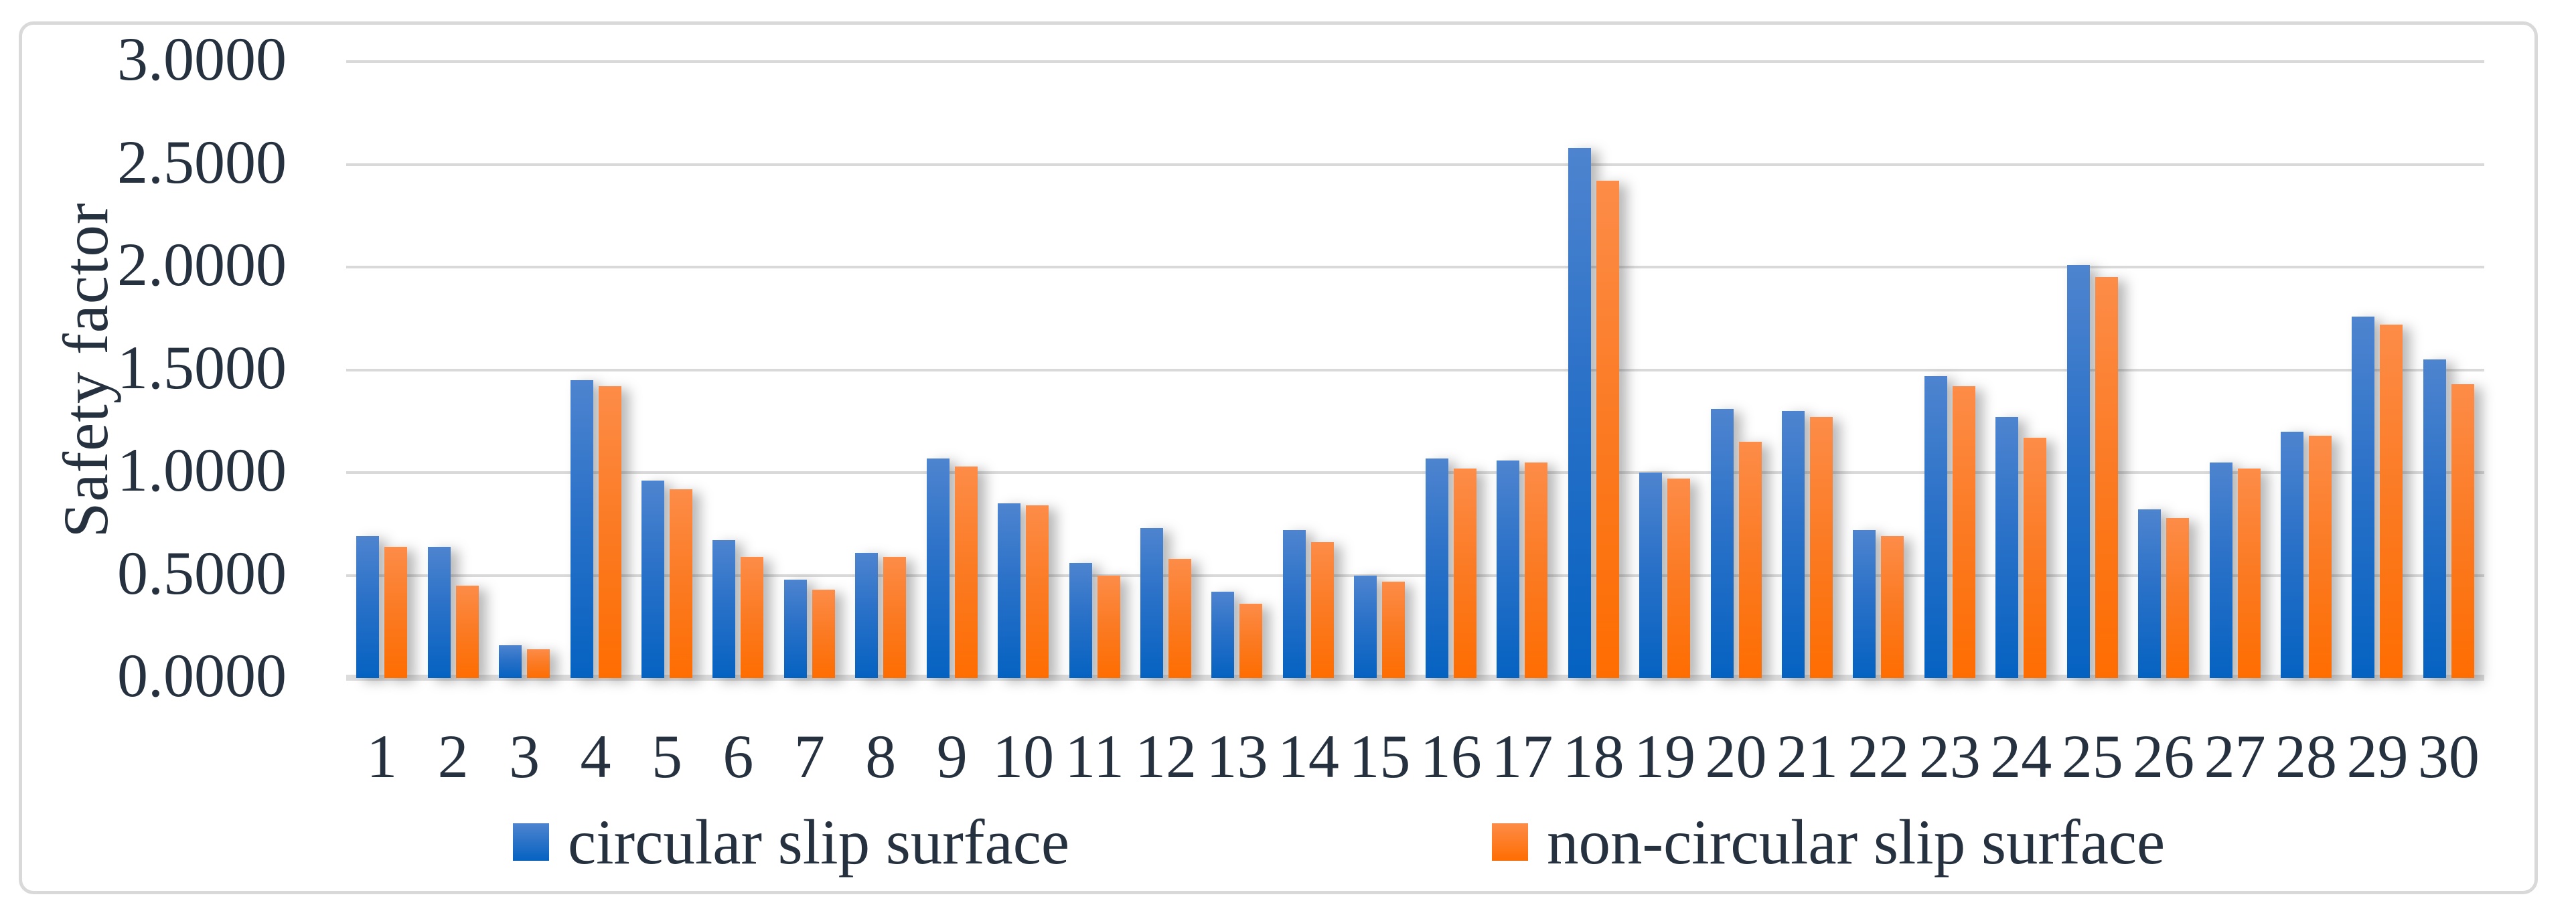  I want to click on x-tick-label-14: 14, so click(1308, 756).